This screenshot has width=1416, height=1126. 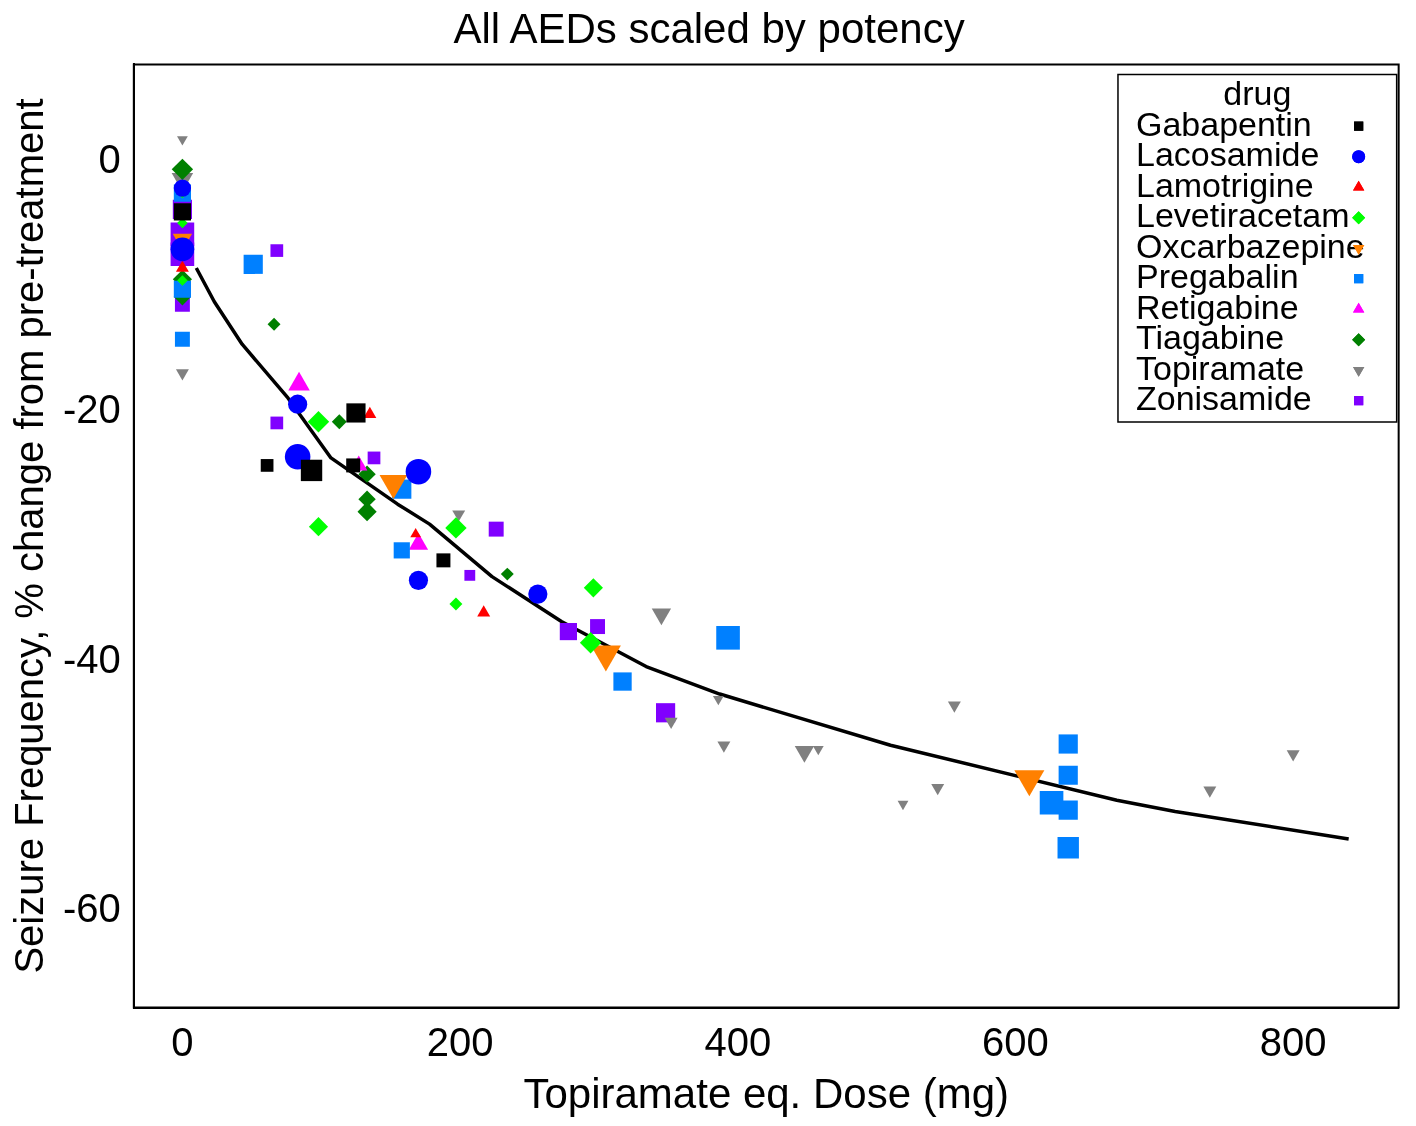 What do you see at coordinates (738, 1041) in the screenshot?
I see `x-tick-label: 400` at bounding box center [738, 1041].